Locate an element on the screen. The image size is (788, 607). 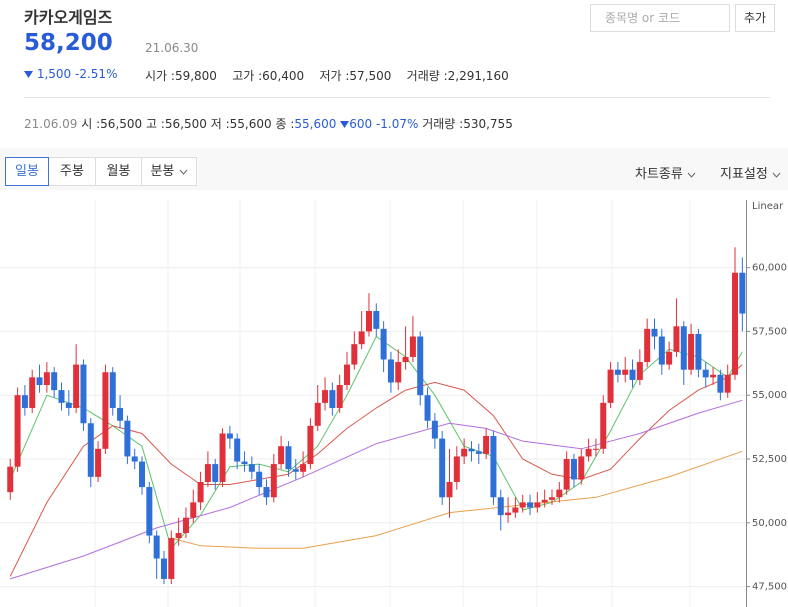
menu: 차트종류 is located at coordinates (665, 172).